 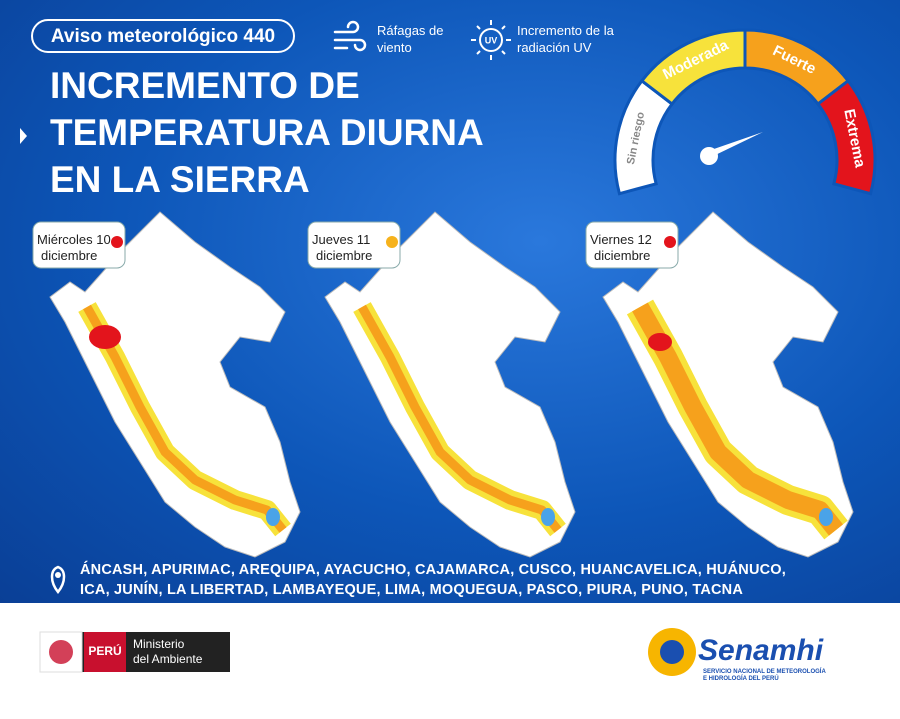 I want to click on badge-text: Aviso meteorológico 440, so click(x=163, y=36).